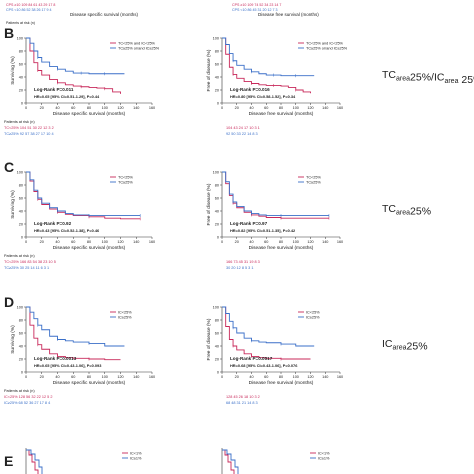 This screenshot has width=474, height=474. I want to click on side-label: TCarea25%, so click(406, 210).